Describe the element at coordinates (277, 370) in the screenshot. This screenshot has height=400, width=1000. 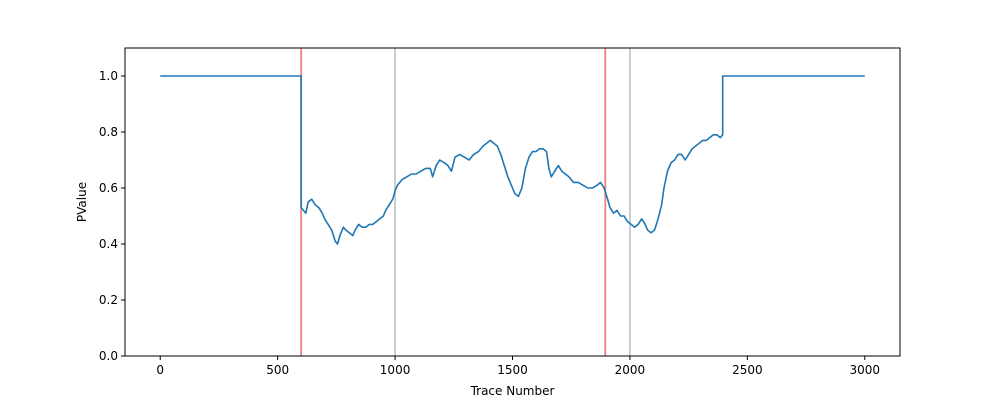
I see `x-tick-label: 500` at that location.